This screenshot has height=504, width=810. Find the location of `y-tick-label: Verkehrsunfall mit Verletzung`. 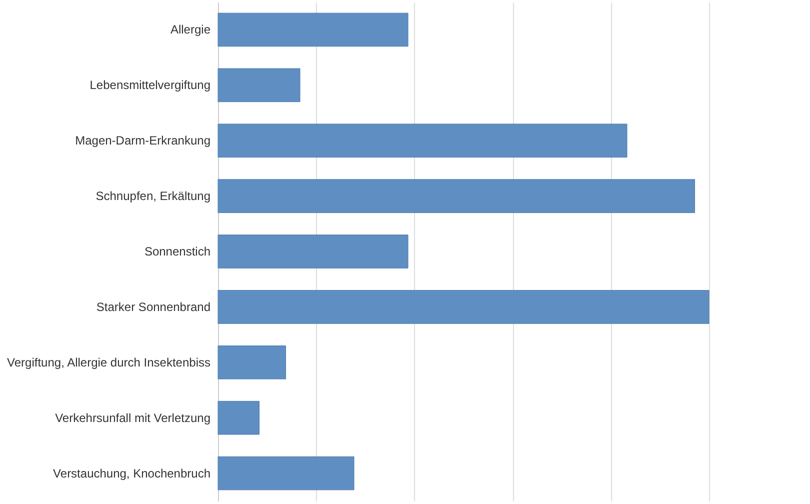

y-tick-label: Verkehrsunfall mit Verletzung is located at coordinates (132, 417).